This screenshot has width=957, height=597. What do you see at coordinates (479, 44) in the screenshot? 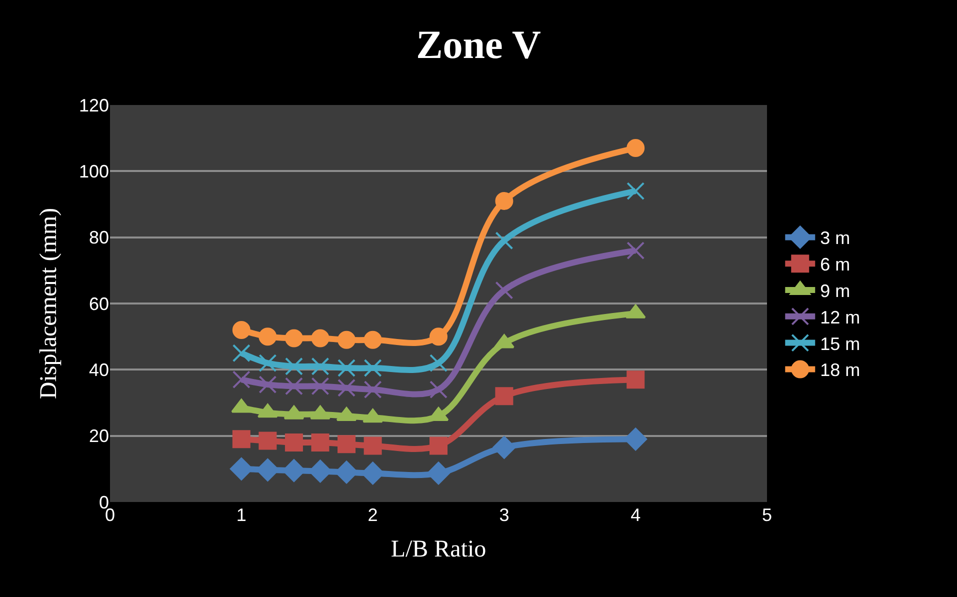
I see `chart-title: Zone V` at bounding box center [479, 44].